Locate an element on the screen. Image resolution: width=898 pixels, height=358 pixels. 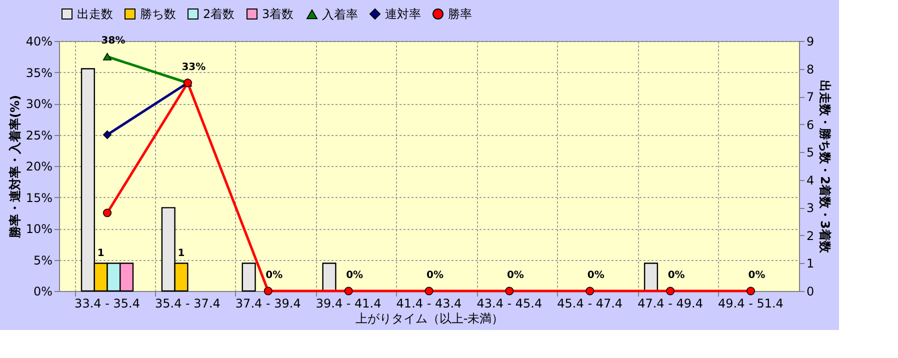
y2-tick-label: 8 is located at coordinates (810, 69).